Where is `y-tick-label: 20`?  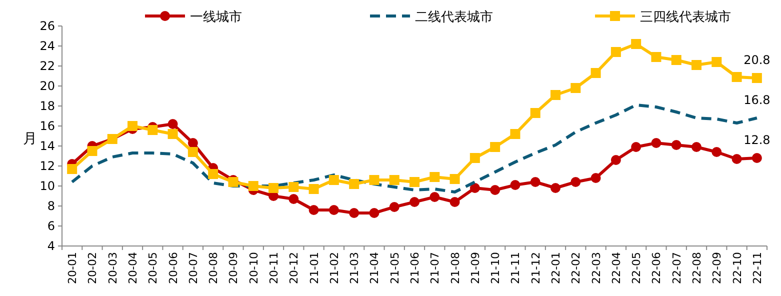 y-tick-label: 20 is located at coordinates (47, 86).